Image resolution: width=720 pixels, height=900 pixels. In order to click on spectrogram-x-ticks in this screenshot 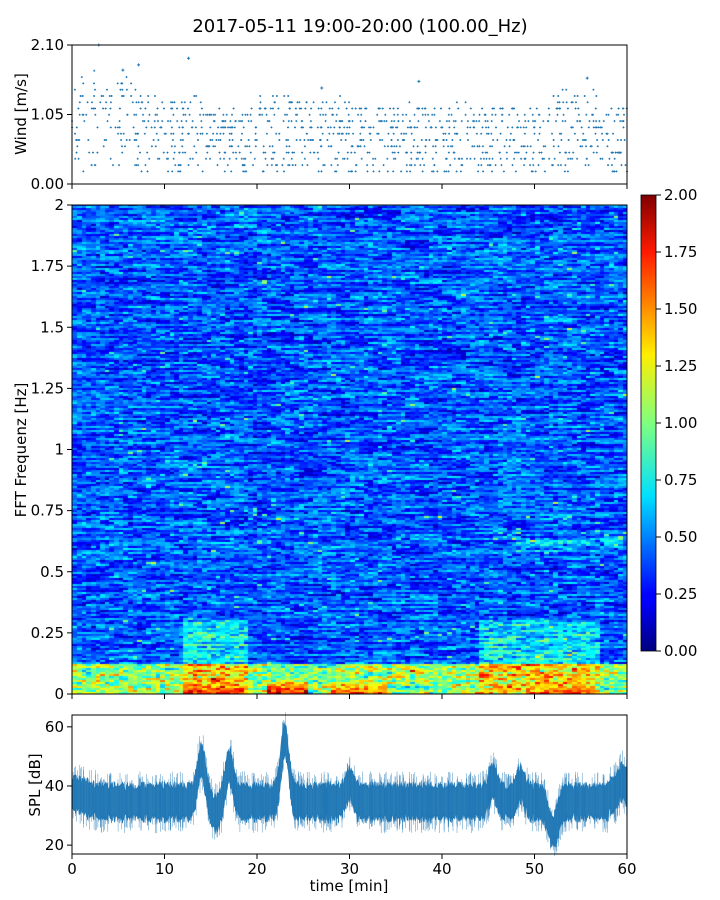, I will do `click(349, 696)`.